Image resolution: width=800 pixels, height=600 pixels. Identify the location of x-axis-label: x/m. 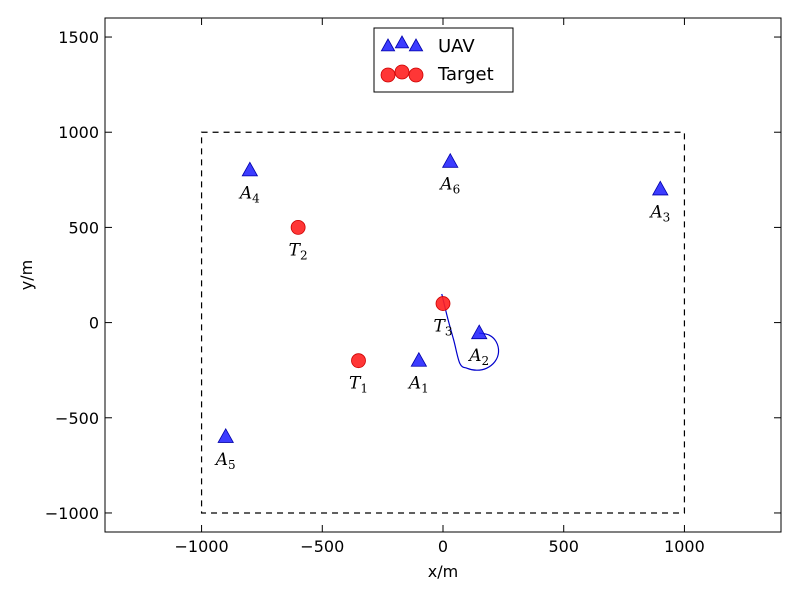
(443, 571).